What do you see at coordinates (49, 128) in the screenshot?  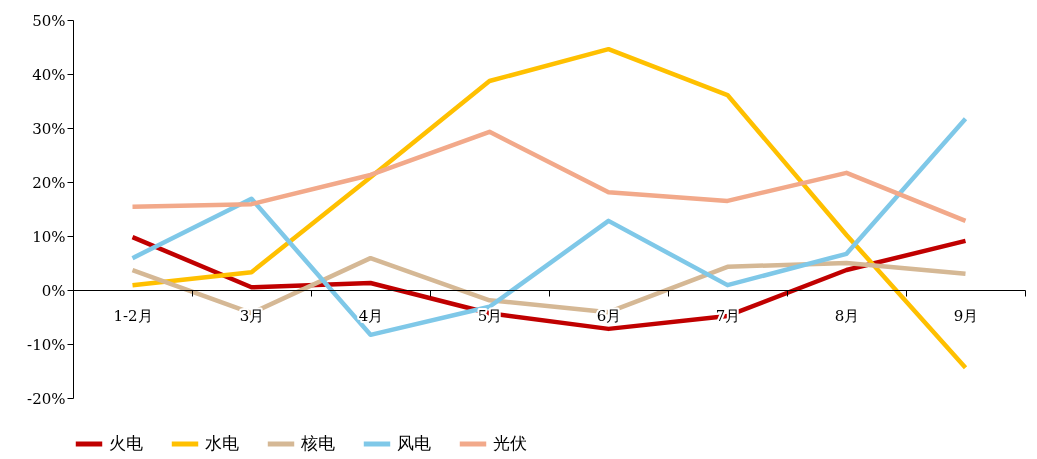 I see `y-tick-label: 30%` at bounding box center [49, 128].